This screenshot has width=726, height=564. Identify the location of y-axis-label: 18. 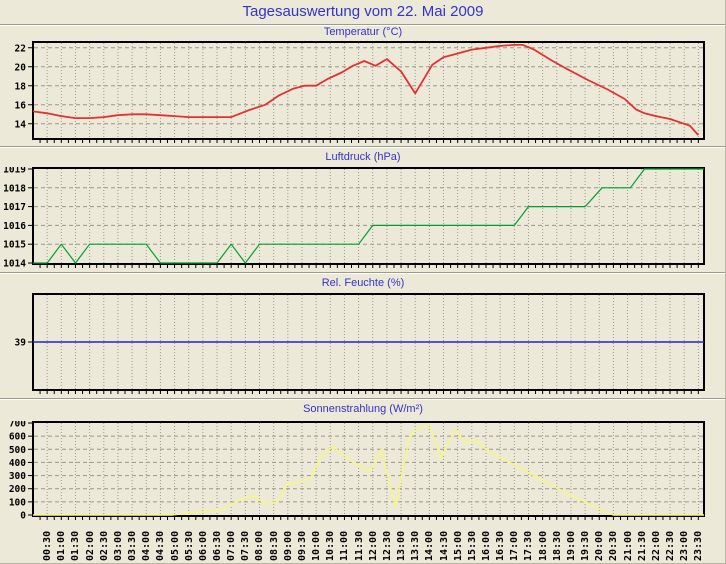
(21, 86).